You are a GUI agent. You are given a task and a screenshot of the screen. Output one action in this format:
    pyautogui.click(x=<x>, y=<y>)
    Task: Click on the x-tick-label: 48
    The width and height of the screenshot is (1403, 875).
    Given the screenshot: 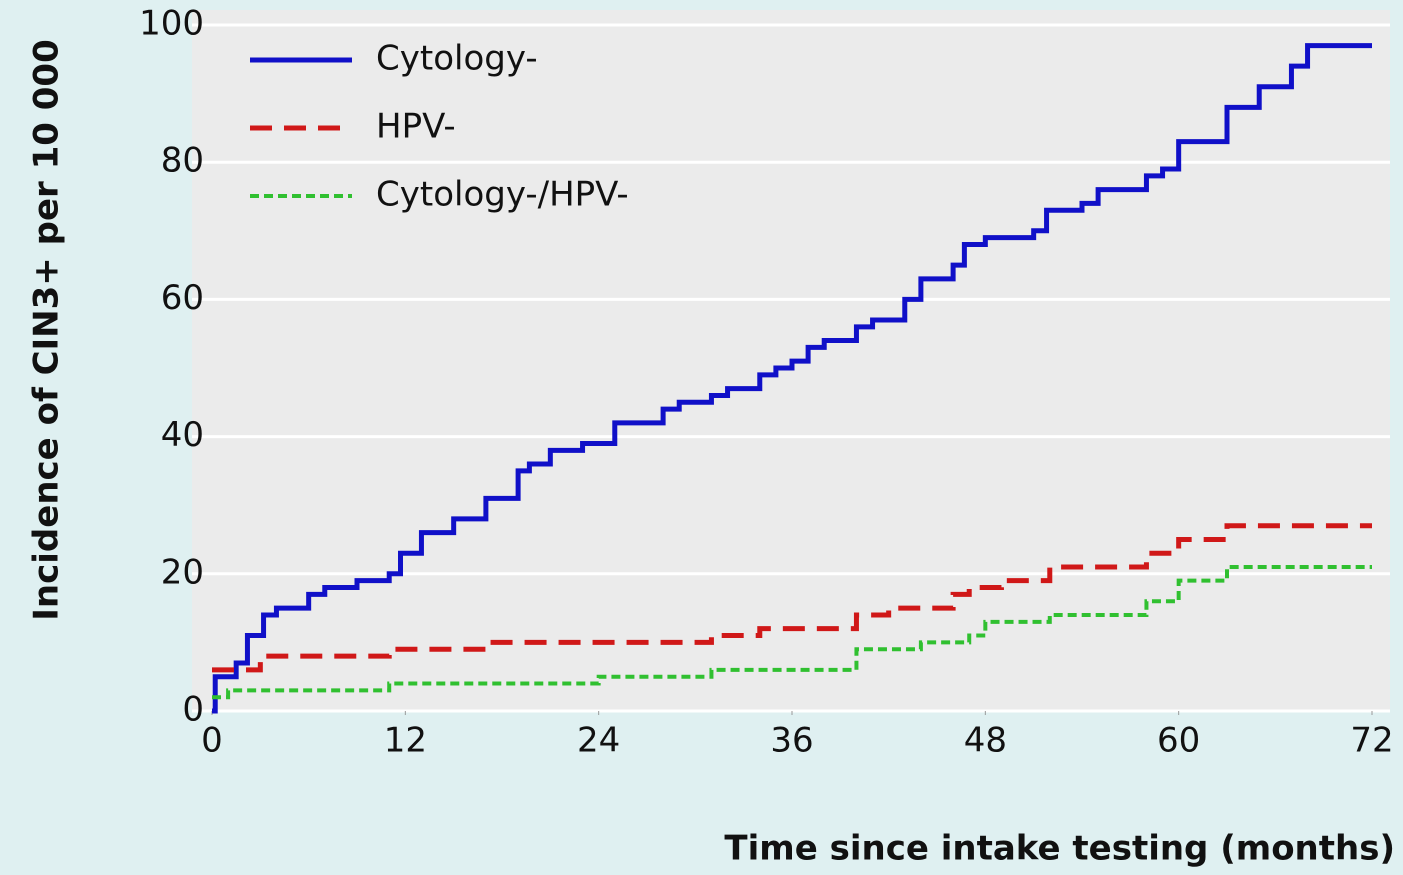 What is the action you would take?
    pyautogui.click(x=985, y=741)
    